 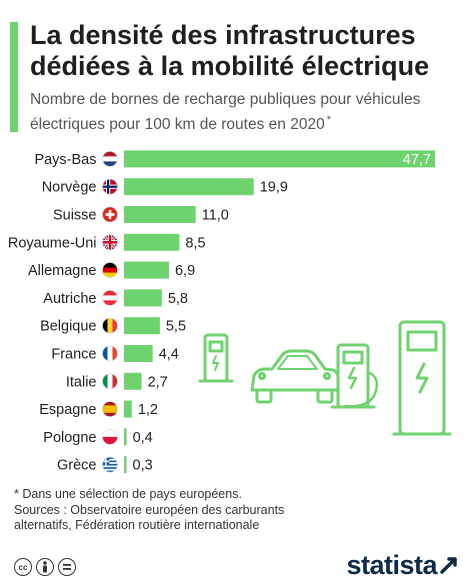 What do you see at coordinates (81, 382) in the screenshot?
I see `category-label: Italie` at bounding box center [81, 382].